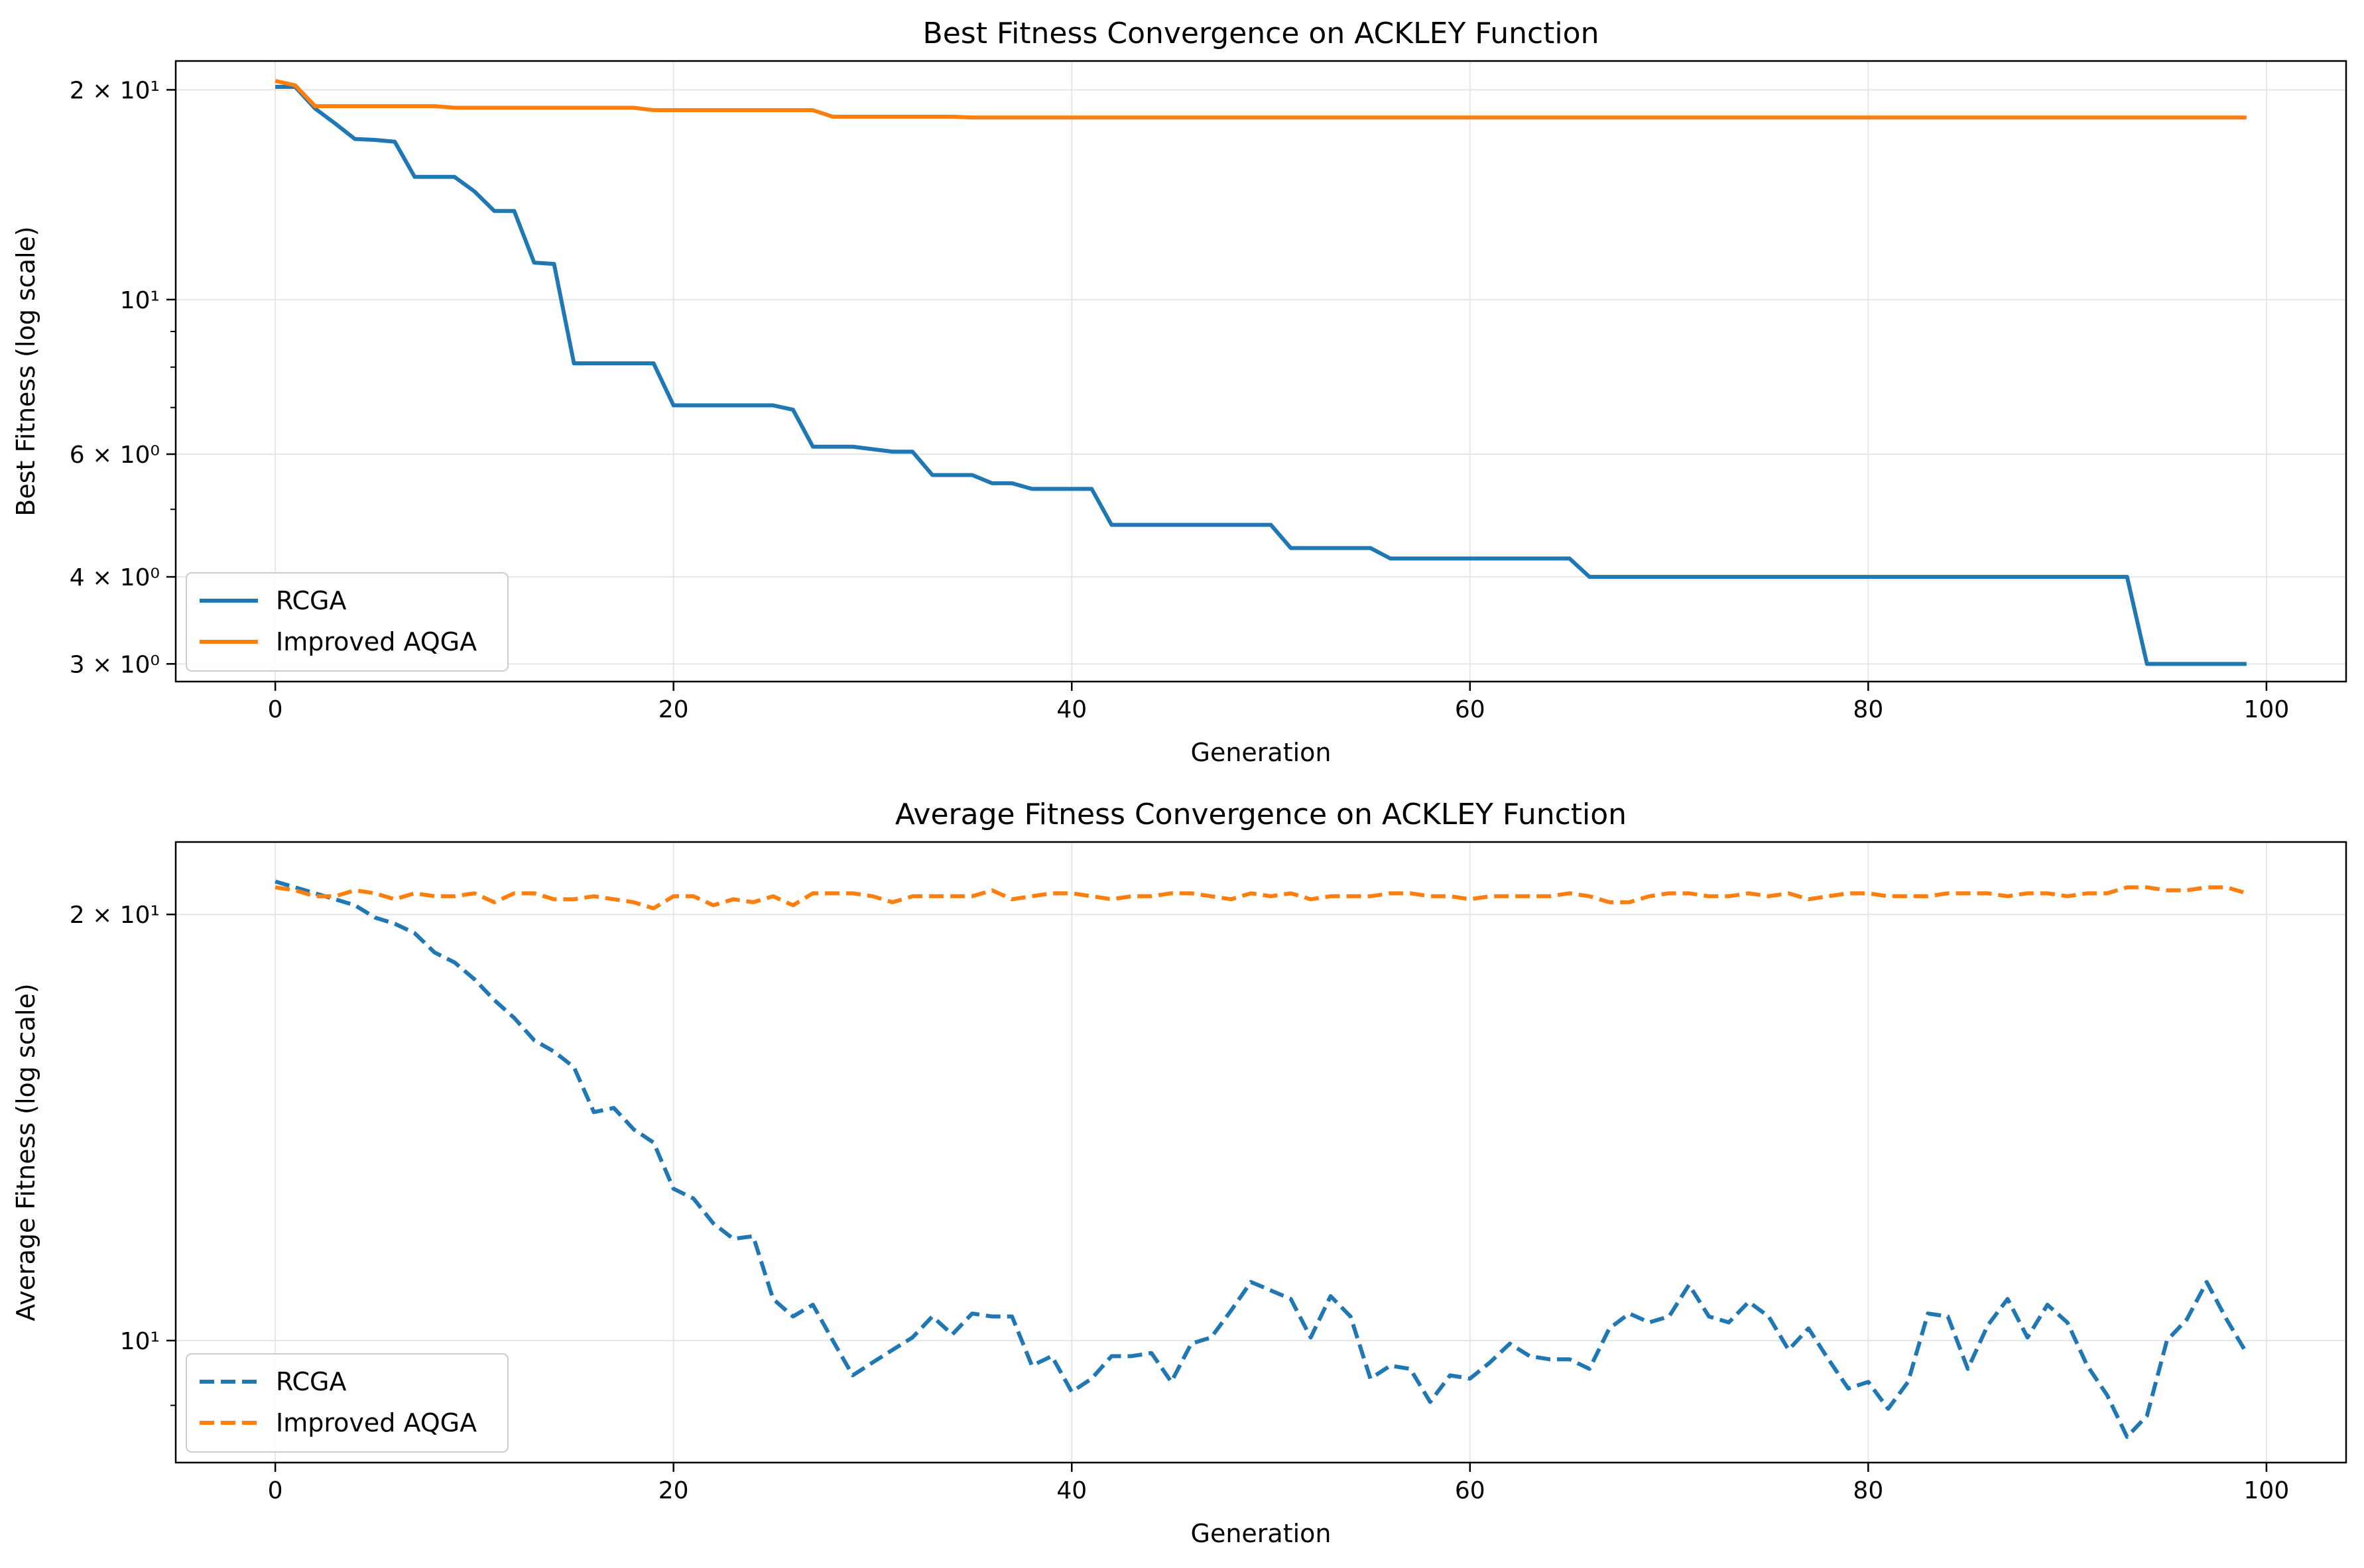 The width and height of the screenshot is (2364, 1568). Describe the element at coordinates (115, 664) in the screenshot. I see `y-tick-label: 3 × 10⁰` at that location.